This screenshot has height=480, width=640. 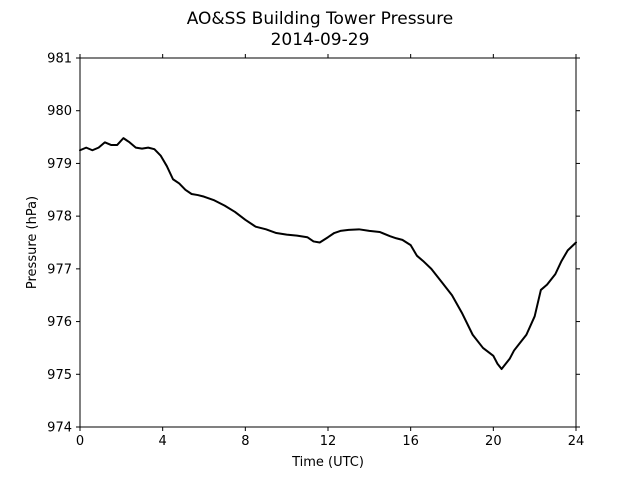 I want to click on chart-title: AO&SS Building Tower Pressure, so click(x=320, y=19).